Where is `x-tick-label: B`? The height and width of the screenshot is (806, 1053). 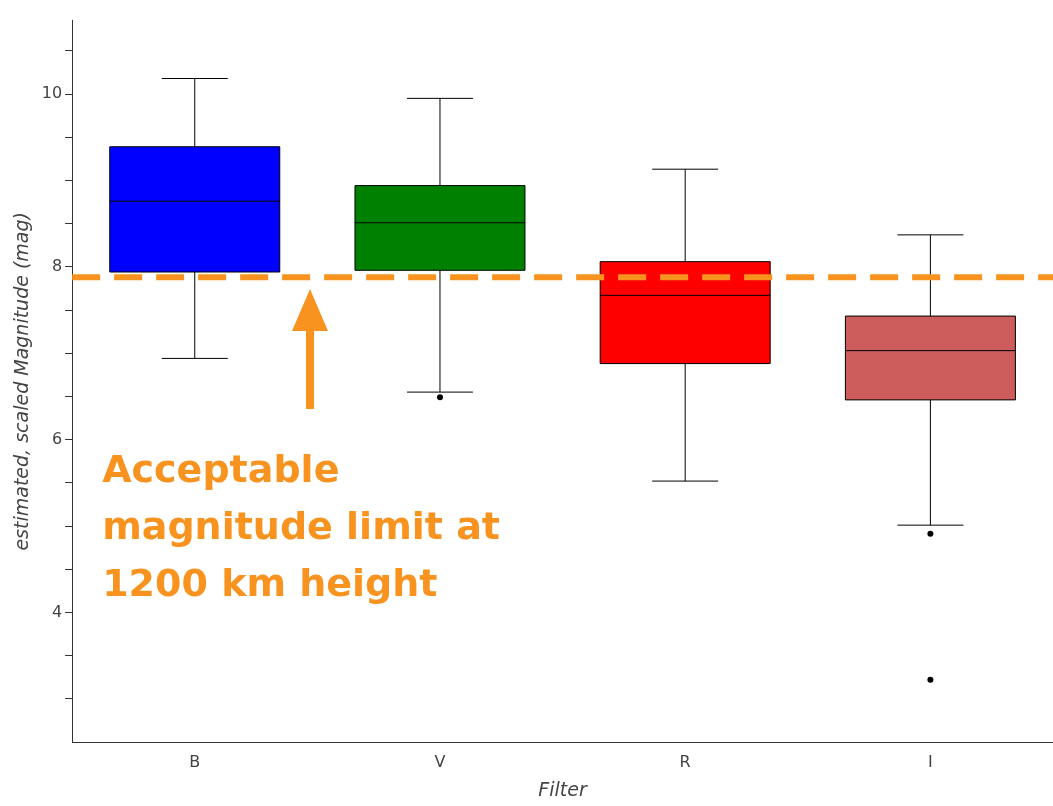
x-tick-label: B is located at coordinates (195, 761).